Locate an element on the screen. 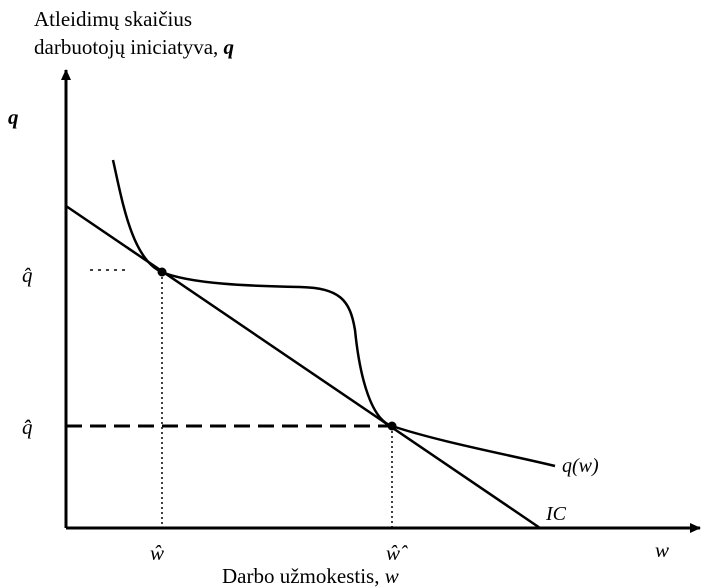 Image resolution: width=707 pixels, height=587 pixels. y-axis-title-line2-text: darbuotojų iniciatyva, is located at coordinates (129, 47).